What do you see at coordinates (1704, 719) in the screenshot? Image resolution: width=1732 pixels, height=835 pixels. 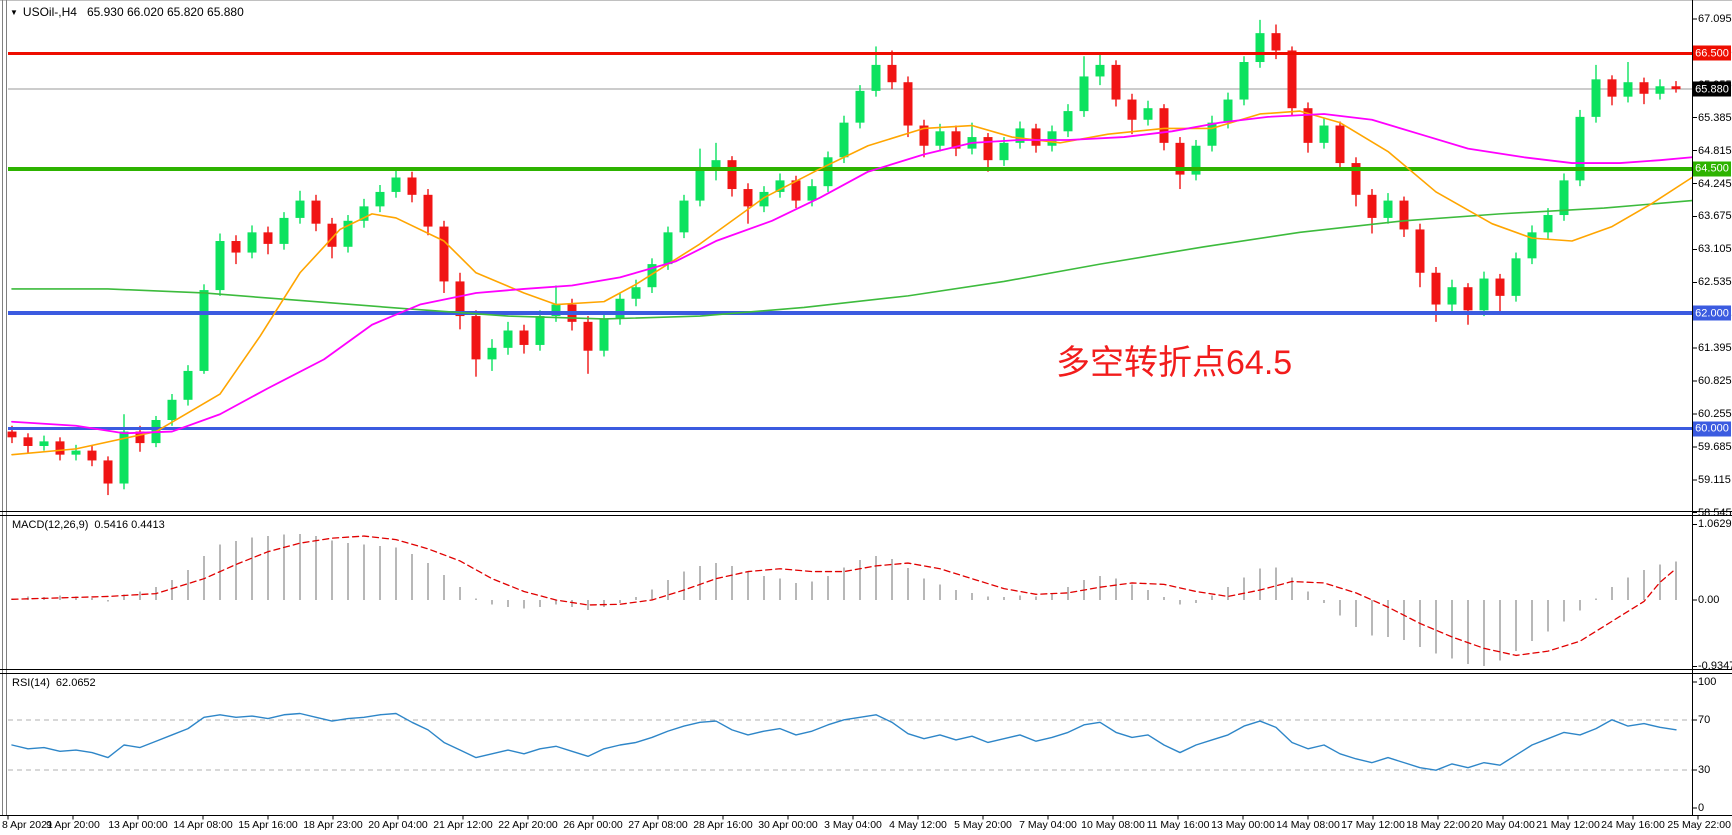 I see `rsi-axis-tick-label: 70` at bounding box center [1704, 719].